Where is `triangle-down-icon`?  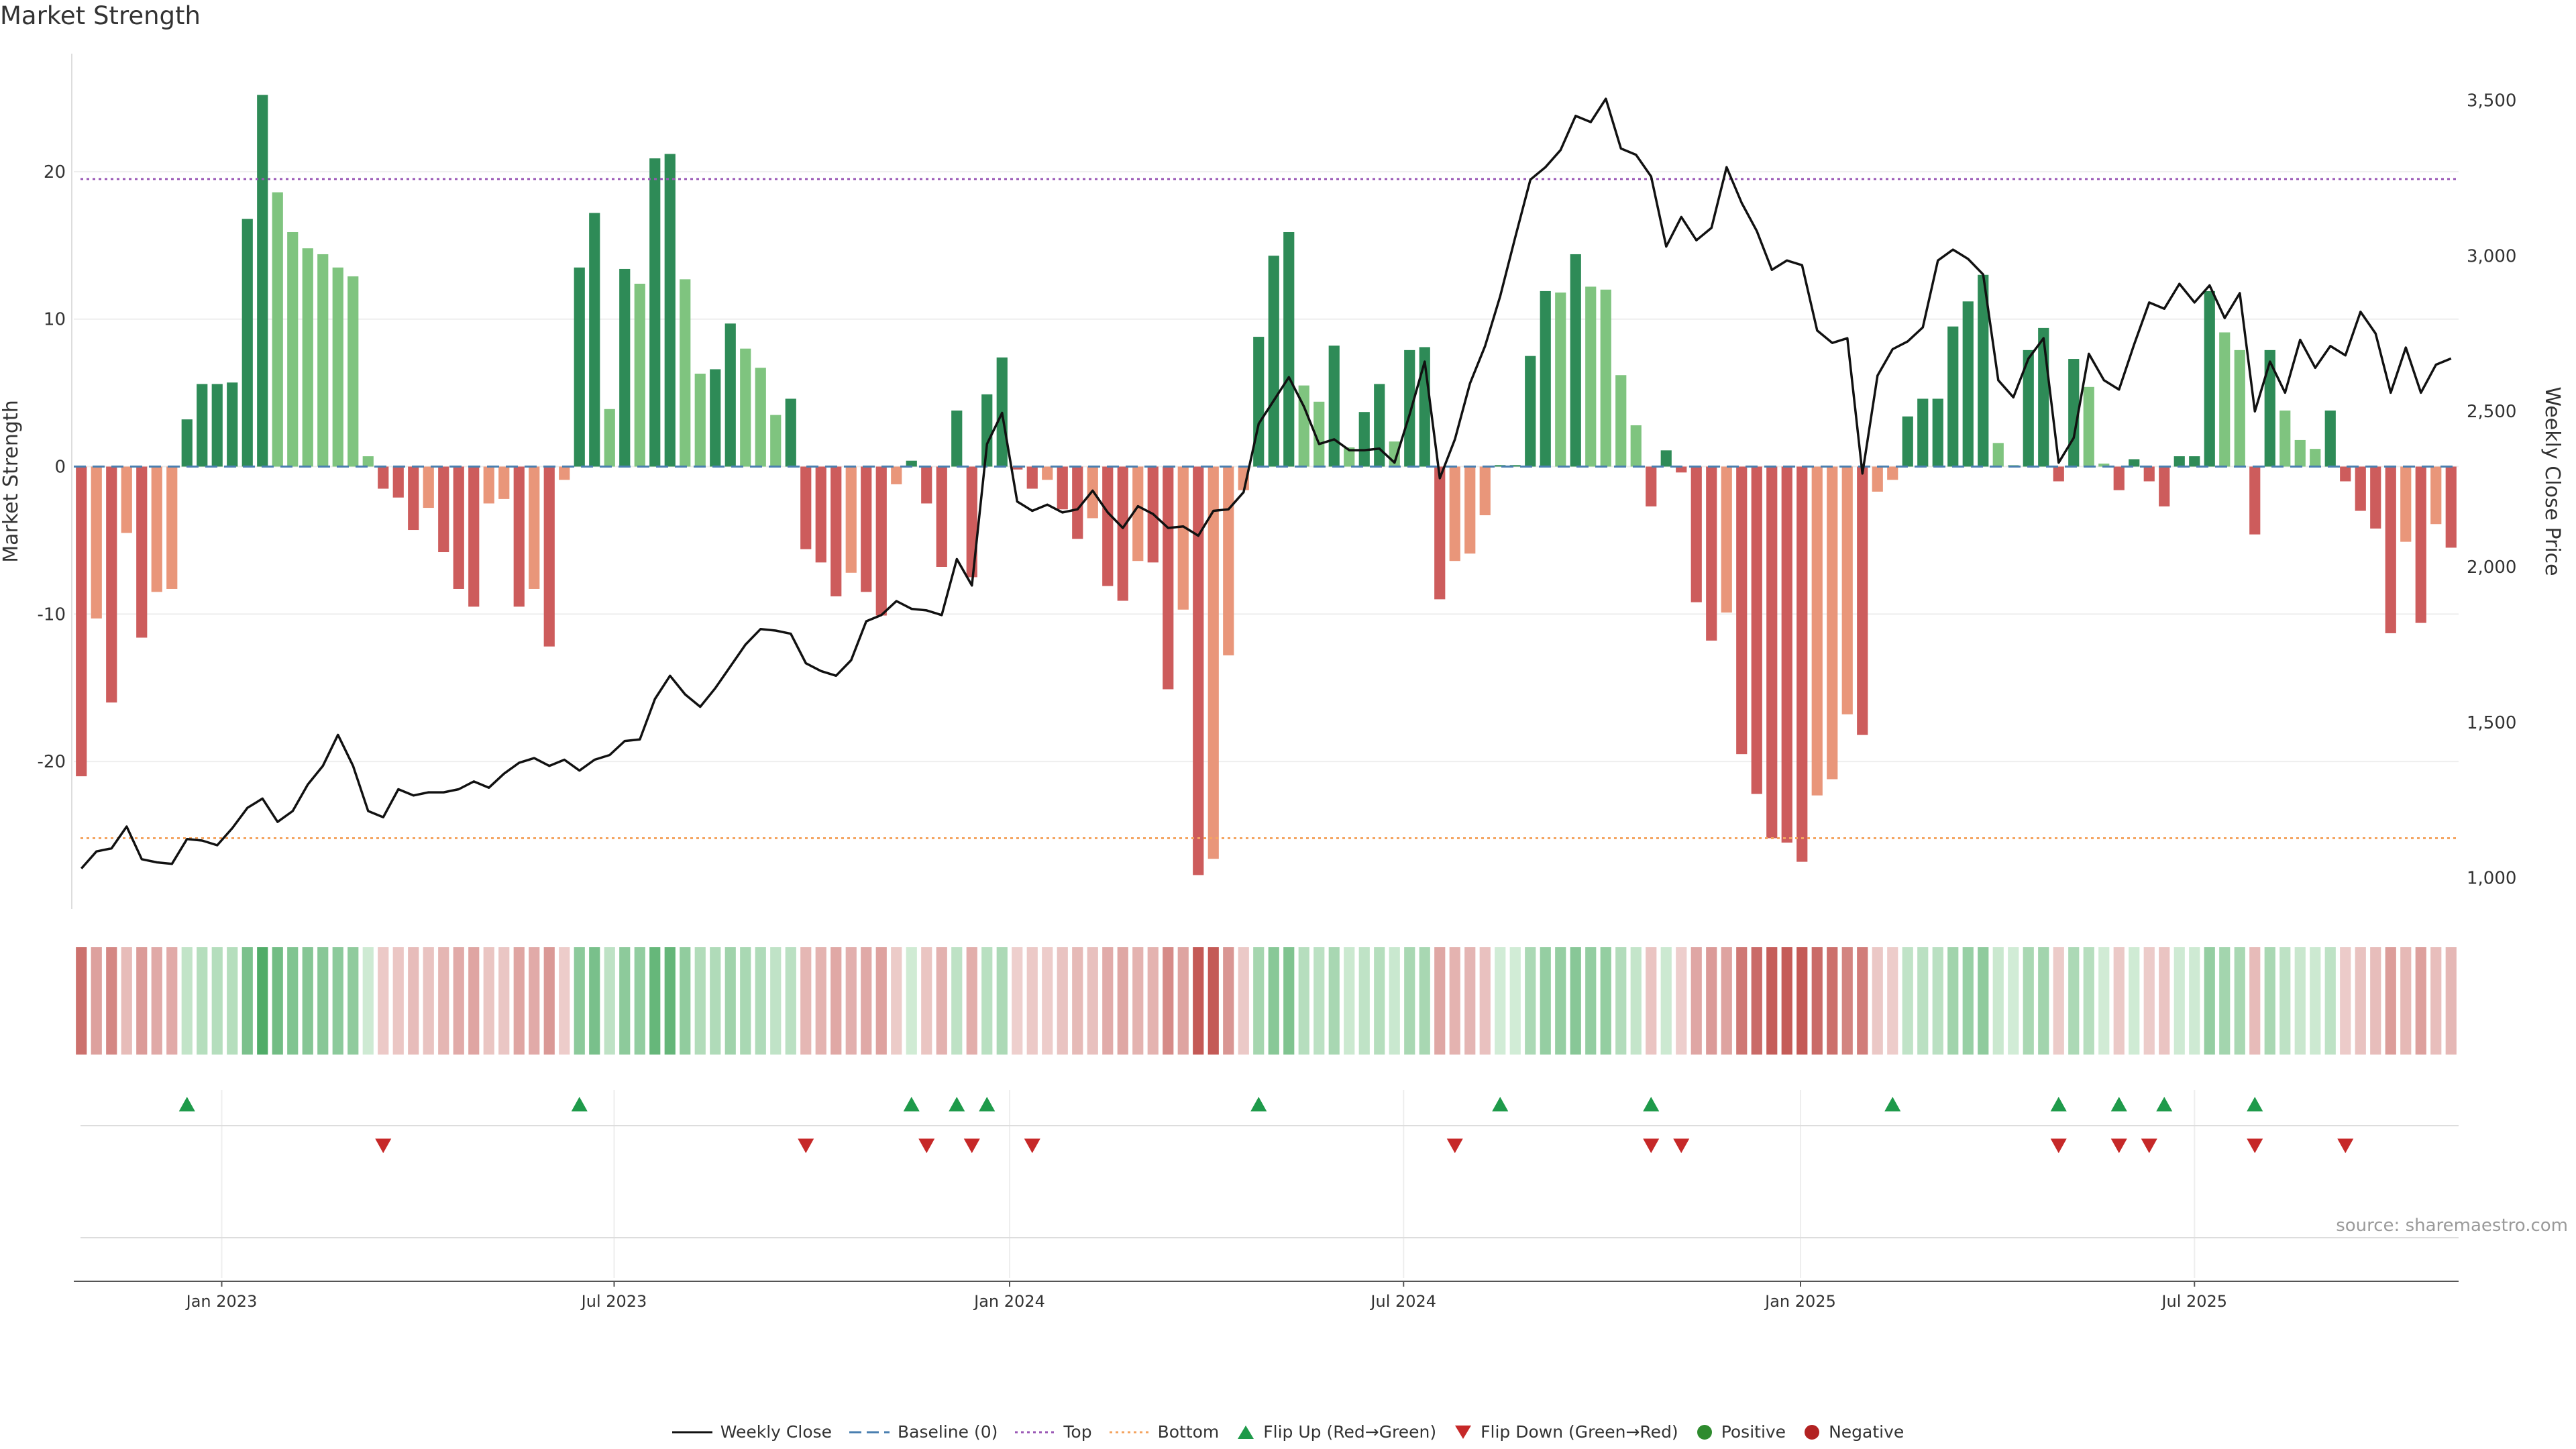 triangle-down-icon is located at coordinates (1463, 1432).